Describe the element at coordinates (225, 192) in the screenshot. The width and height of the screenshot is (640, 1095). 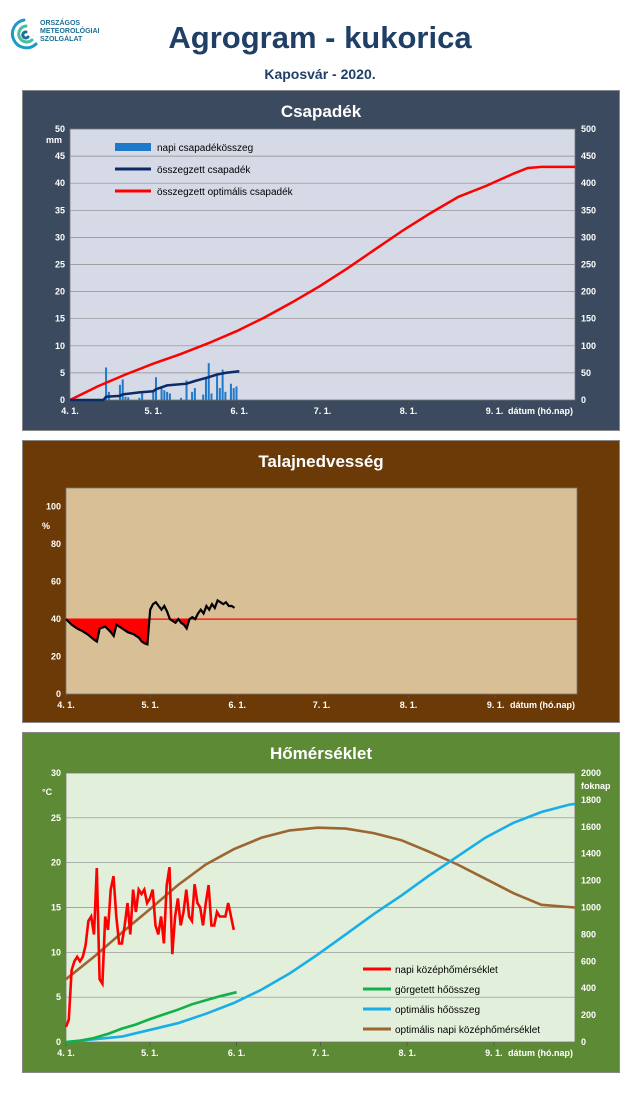
I see `legend-label: összegzett optimális csapadék` at that location.